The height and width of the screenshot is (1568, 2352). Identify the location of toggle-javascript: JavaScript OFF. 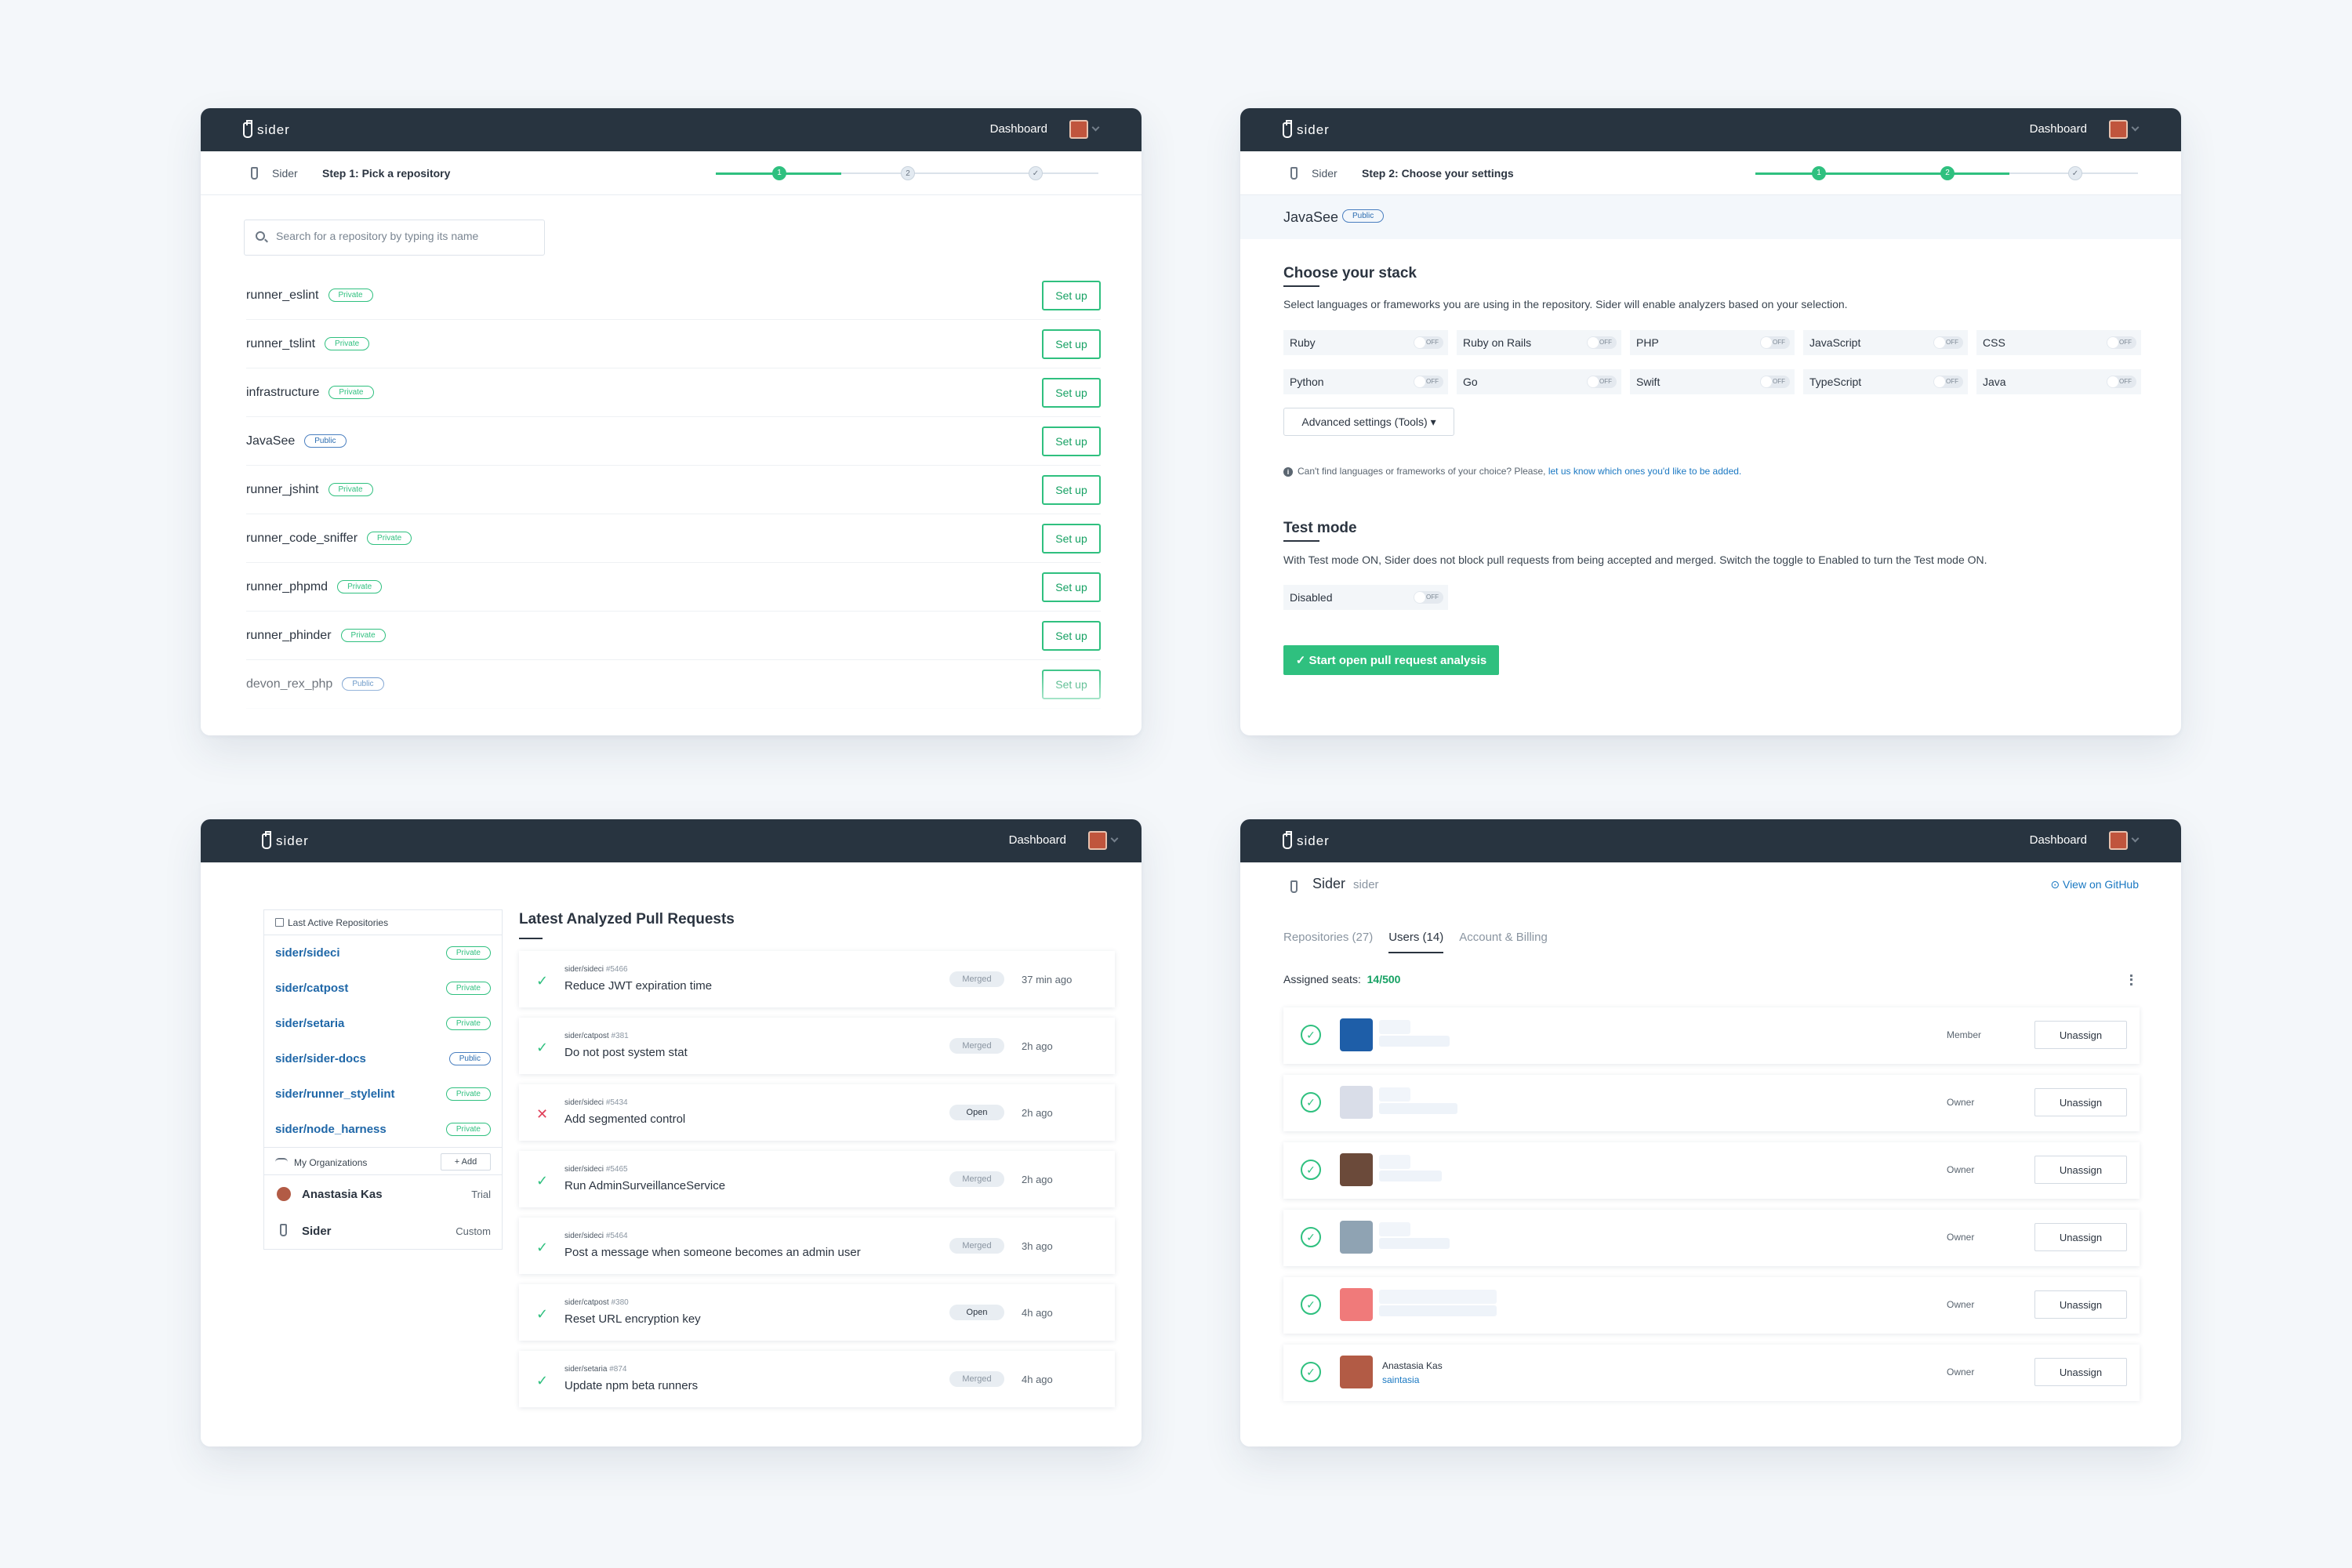
(1885, 342).